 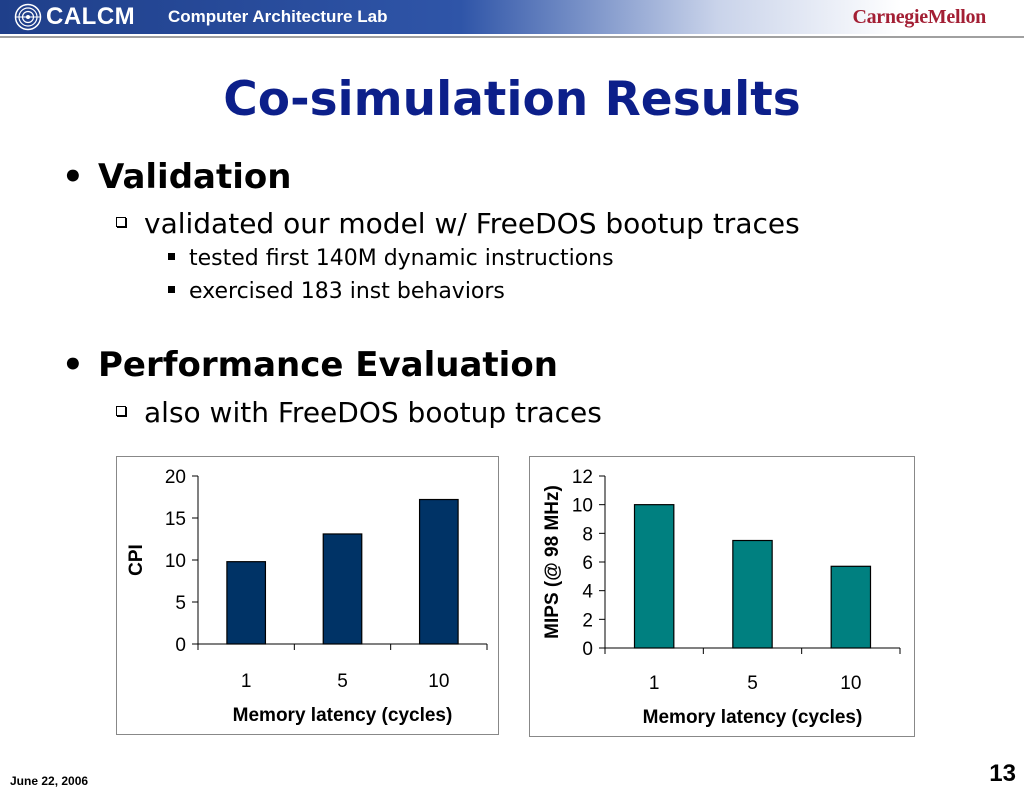 I want to click on mips-chart-y-tick-label: 0, so click(x=587, y=649).